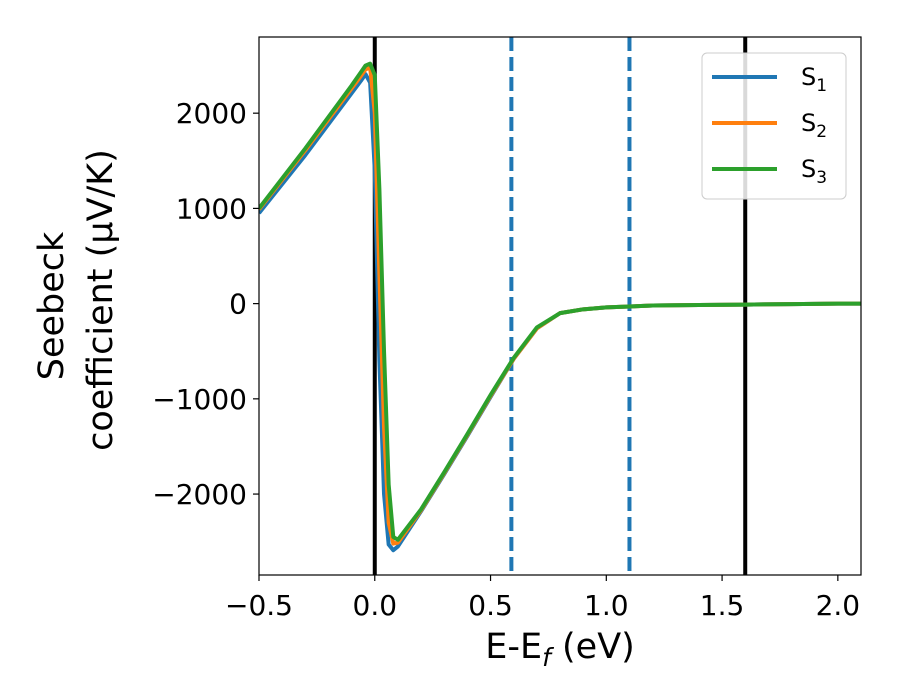  What do you see at coordinates (375, 605) in the screenshot?
I see `x-tick-label: 0.0` at bounding box center [375, 605].